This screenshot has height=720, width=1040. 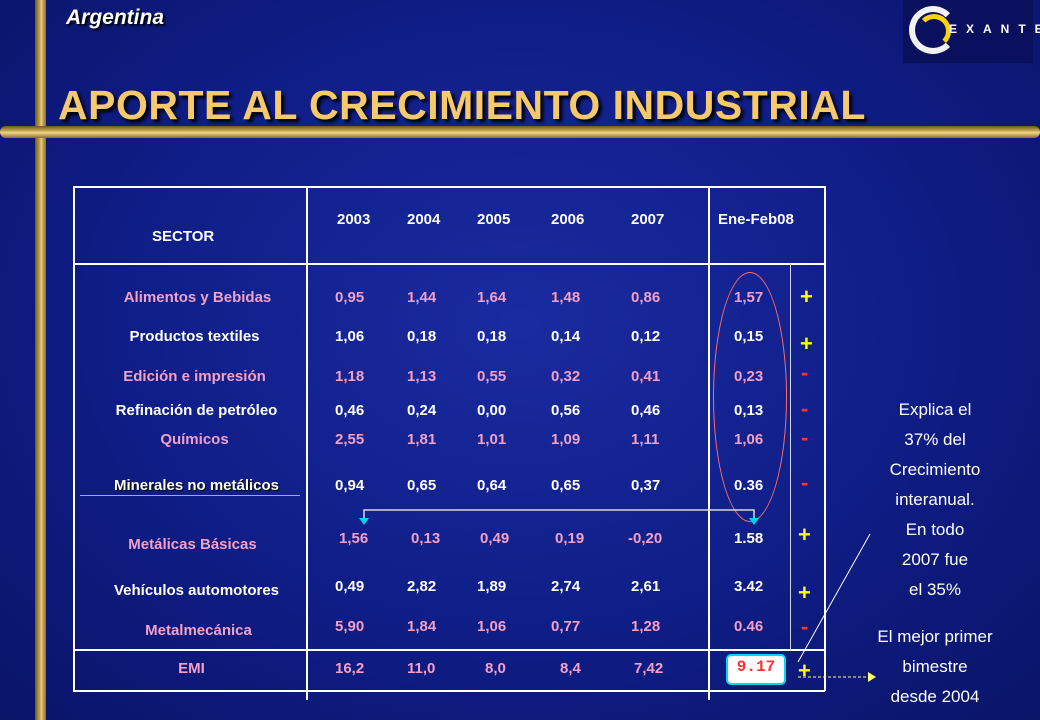 What do you see at coordinates (422, 439) in the screenshot?
I see `cell: 1,81` at bounding box center [422, 439].